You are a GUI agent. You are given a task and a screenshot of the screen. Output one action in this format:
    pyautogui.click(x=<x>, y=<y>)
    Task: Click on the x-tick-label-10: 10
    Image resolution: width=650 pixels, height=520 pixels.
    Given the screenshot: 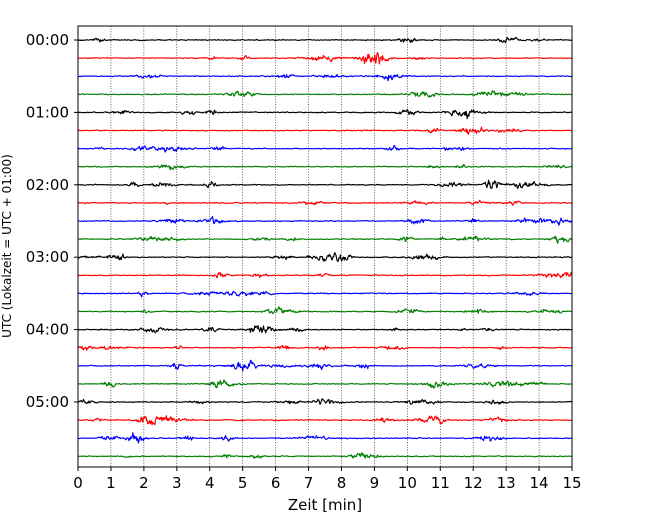 What is the action you would take?
    pyautogui.click(x=407, y=483)
    